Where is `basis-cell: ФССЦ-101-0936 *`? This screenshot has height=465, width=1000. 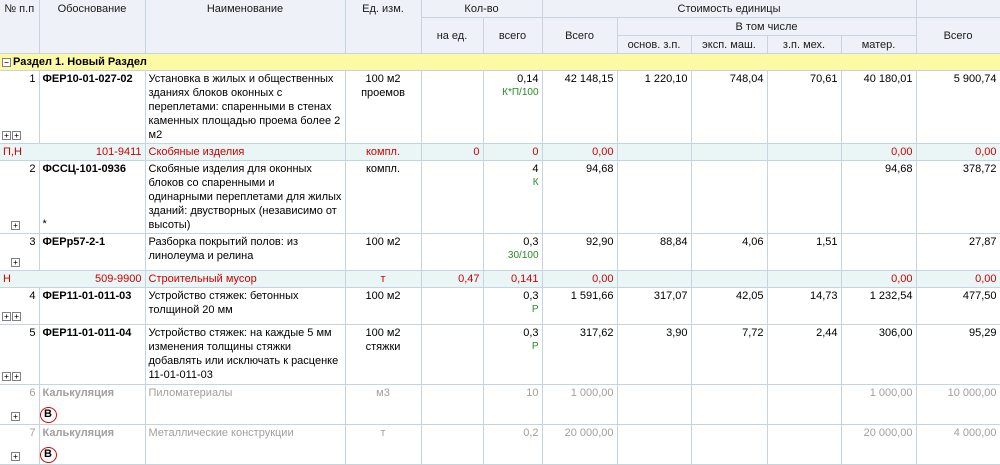
basis-cell: ФССЦ-101-0936 * is located at coordinates (92, 197).